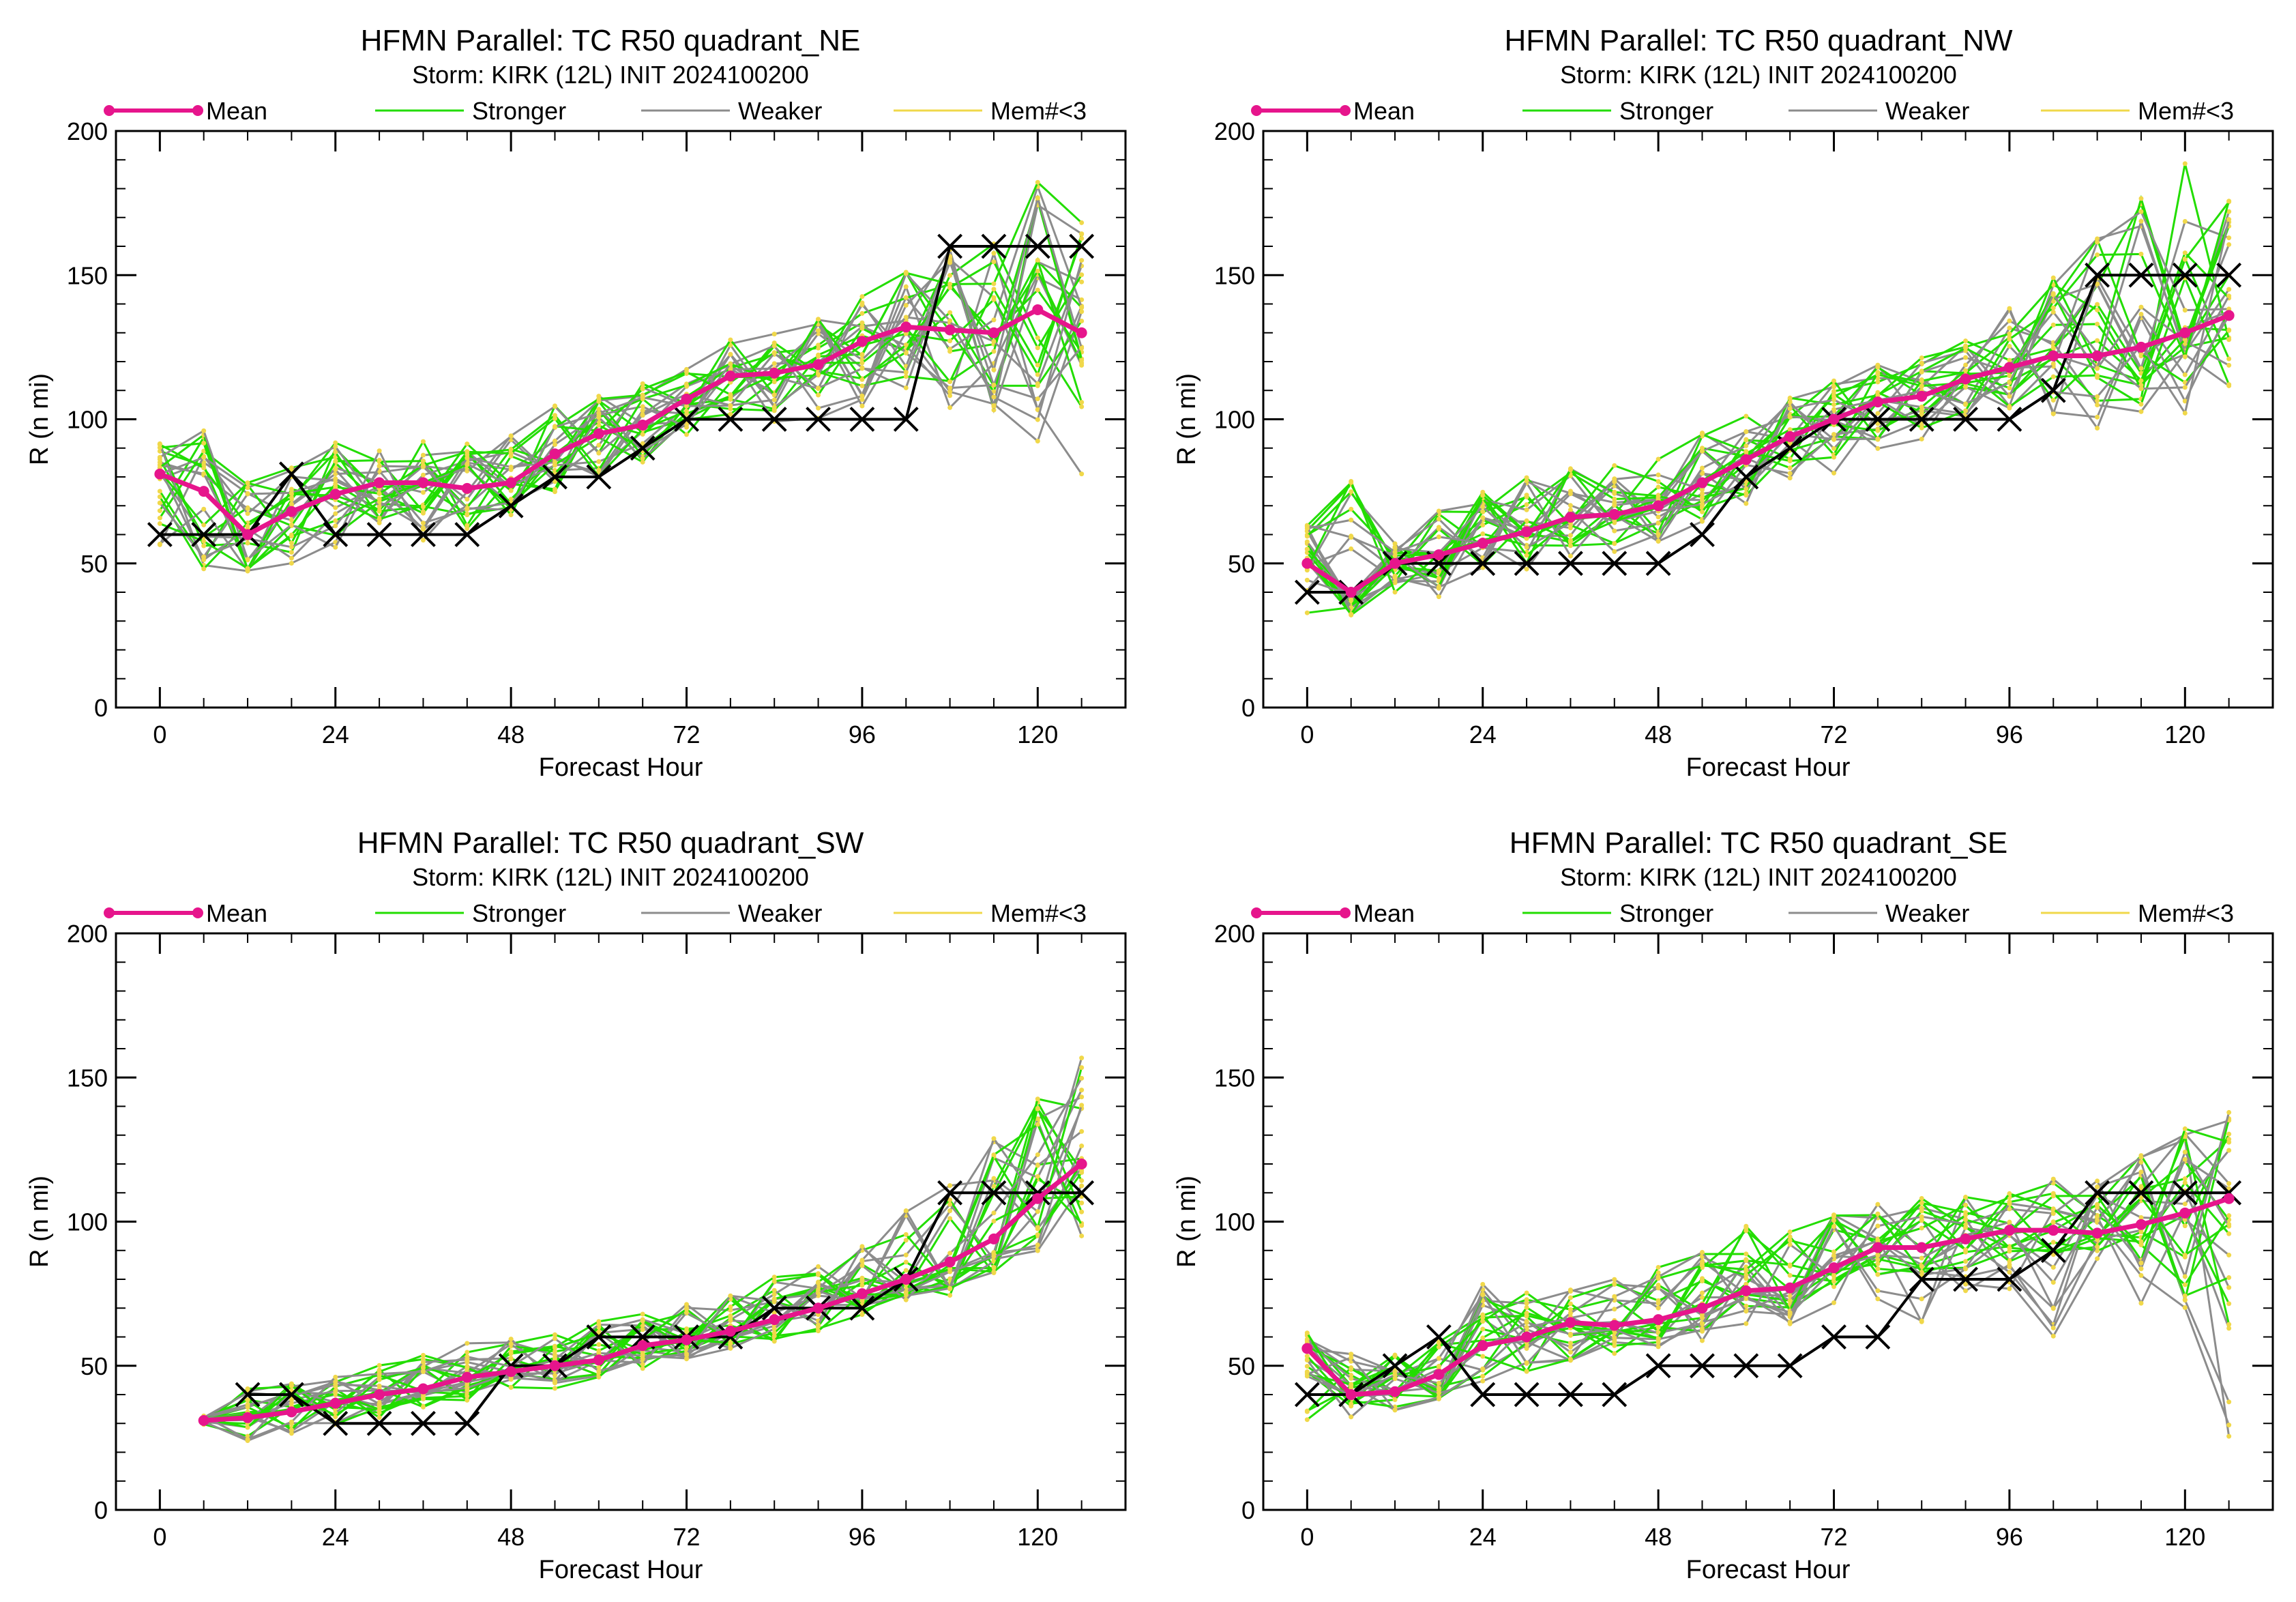  What do you see at coordinates (237, 111) in the screenshot?
I see `legend-label: Mean` at bounding box center [237, 111].